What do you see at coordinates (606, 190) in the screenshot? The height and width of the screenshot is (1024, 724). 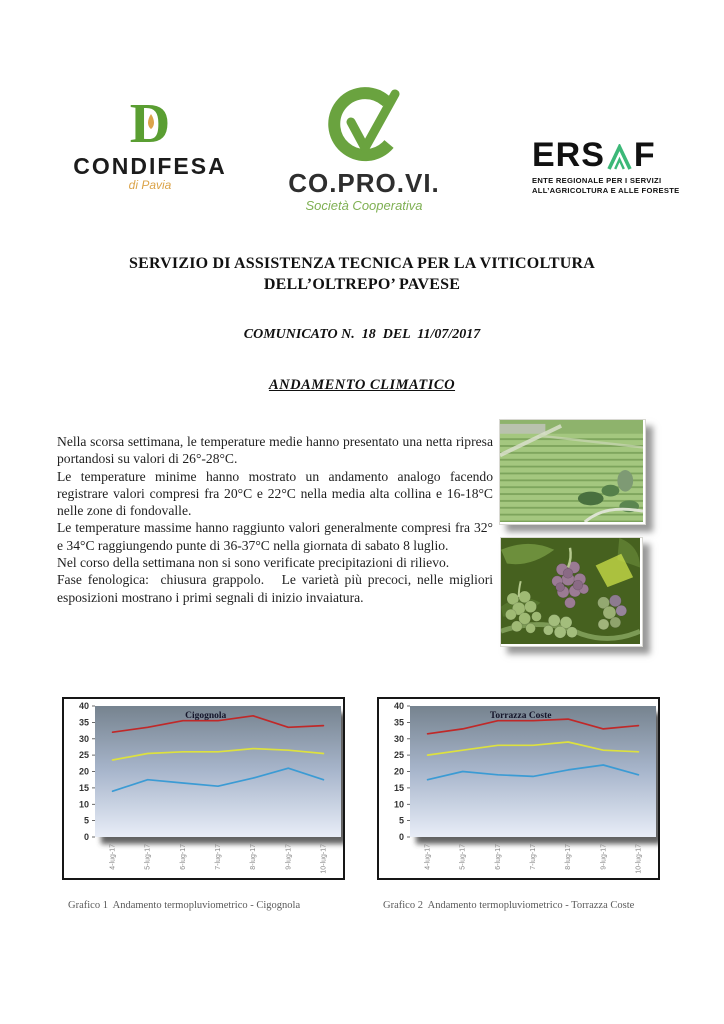 I see `ersaf-subtitle-line2: ALL’AGRICOLTURA E ALLE FORESTE` at bounding box center [606, 190].